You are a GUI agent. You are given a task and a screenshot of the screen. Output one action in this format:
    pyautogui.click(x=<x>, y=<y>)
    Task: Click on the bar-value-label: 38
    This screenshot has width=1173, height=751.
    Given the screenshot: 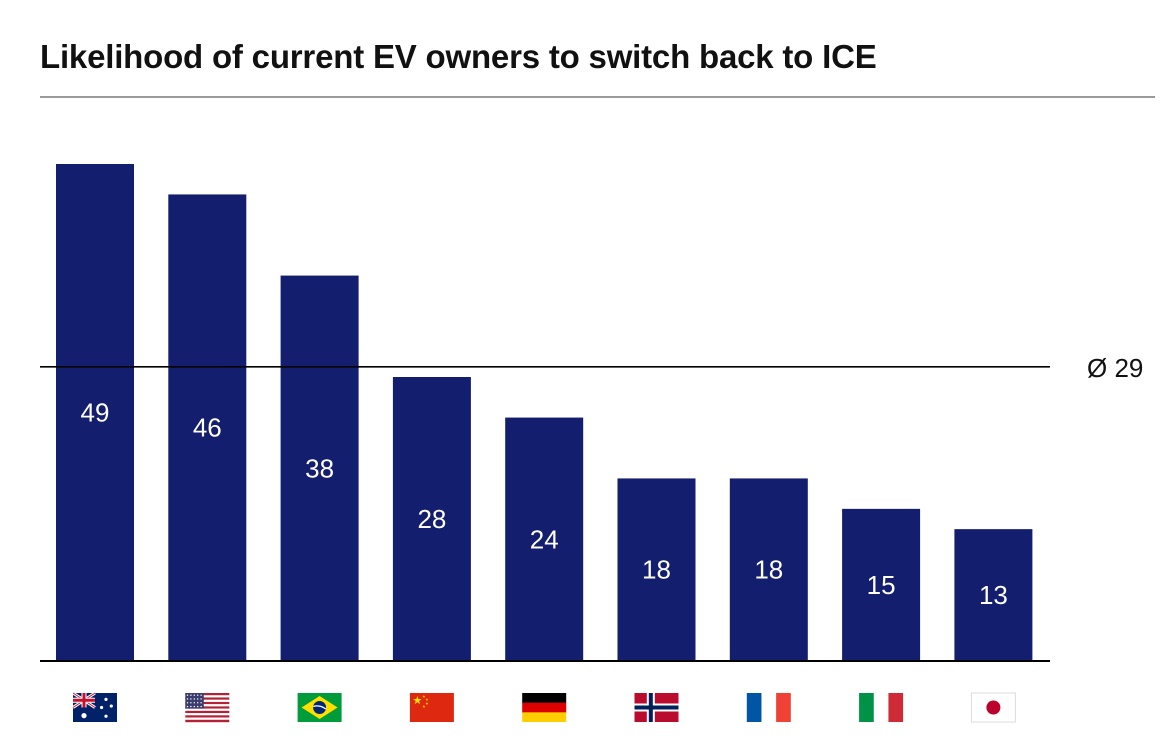 What is the action you would take?
    pyautogui.click(x=319, y=468)
    